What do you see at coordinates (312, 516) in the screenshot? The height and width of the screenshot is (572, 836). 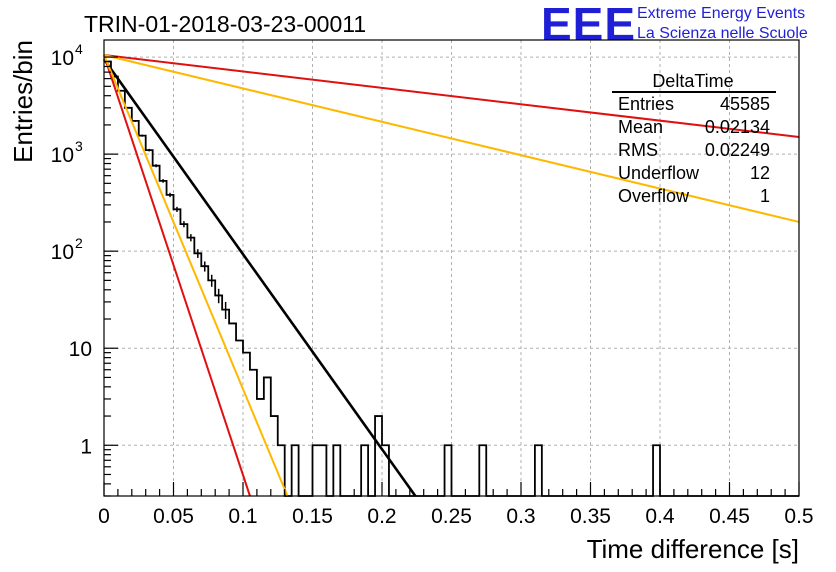 I see `x-tick-label: 0.15` at bounding box center [312, 516].